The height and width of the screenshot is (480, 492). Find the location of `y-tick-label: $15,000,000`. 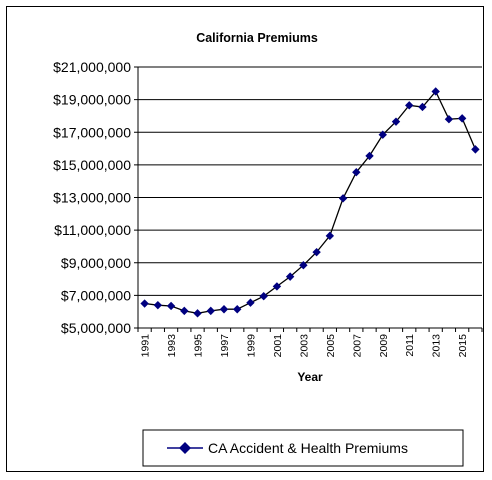

y-tick-label: $15,000,000 is located at coordinates (92, 165).